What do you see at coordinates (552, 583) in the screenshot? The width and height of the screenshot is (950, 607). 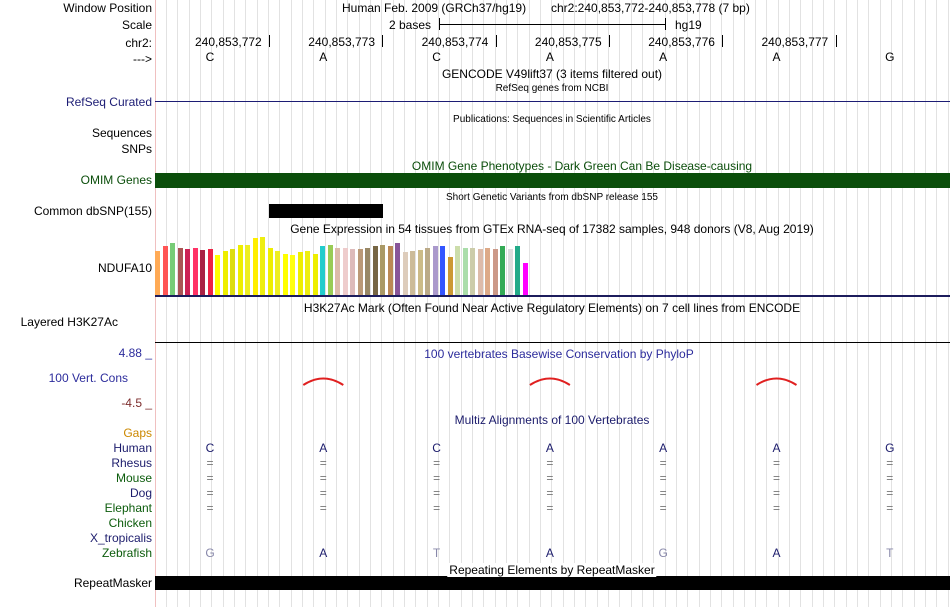 I see `repeatmasker-feature` at bounding box center [552, 583].